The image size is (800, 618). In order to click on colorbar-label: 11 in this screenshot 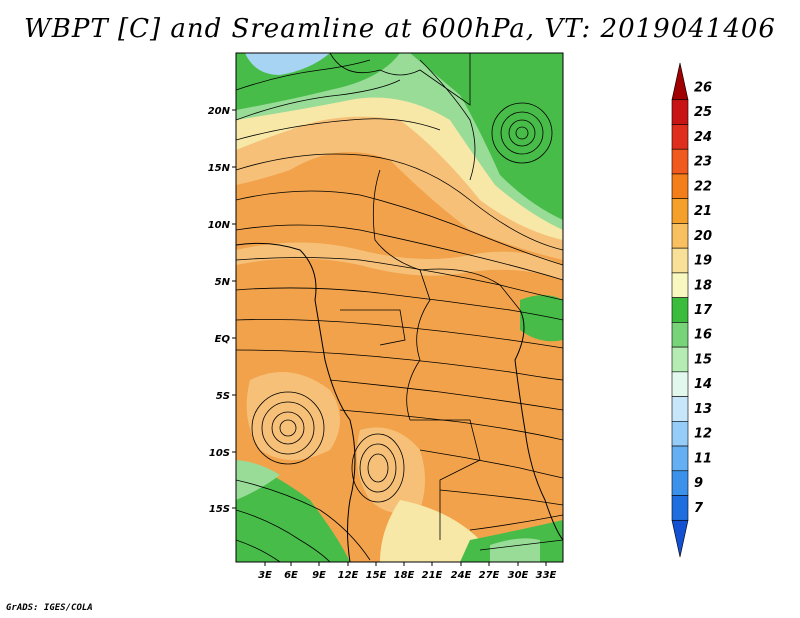, I will do `click(703, 458)`.